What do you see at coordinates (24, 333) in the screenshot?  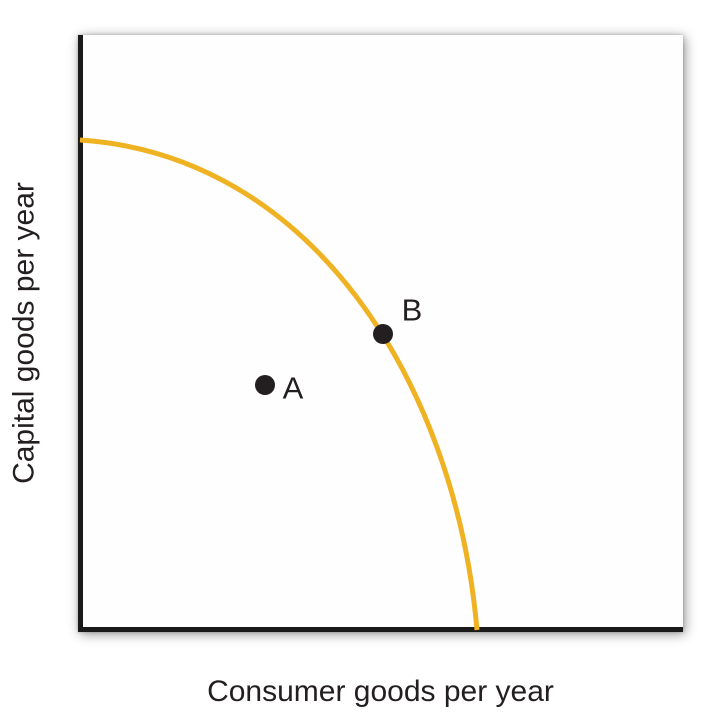 I see `y-axis-label: Capital goods per year` at bounding box center [24, 333].